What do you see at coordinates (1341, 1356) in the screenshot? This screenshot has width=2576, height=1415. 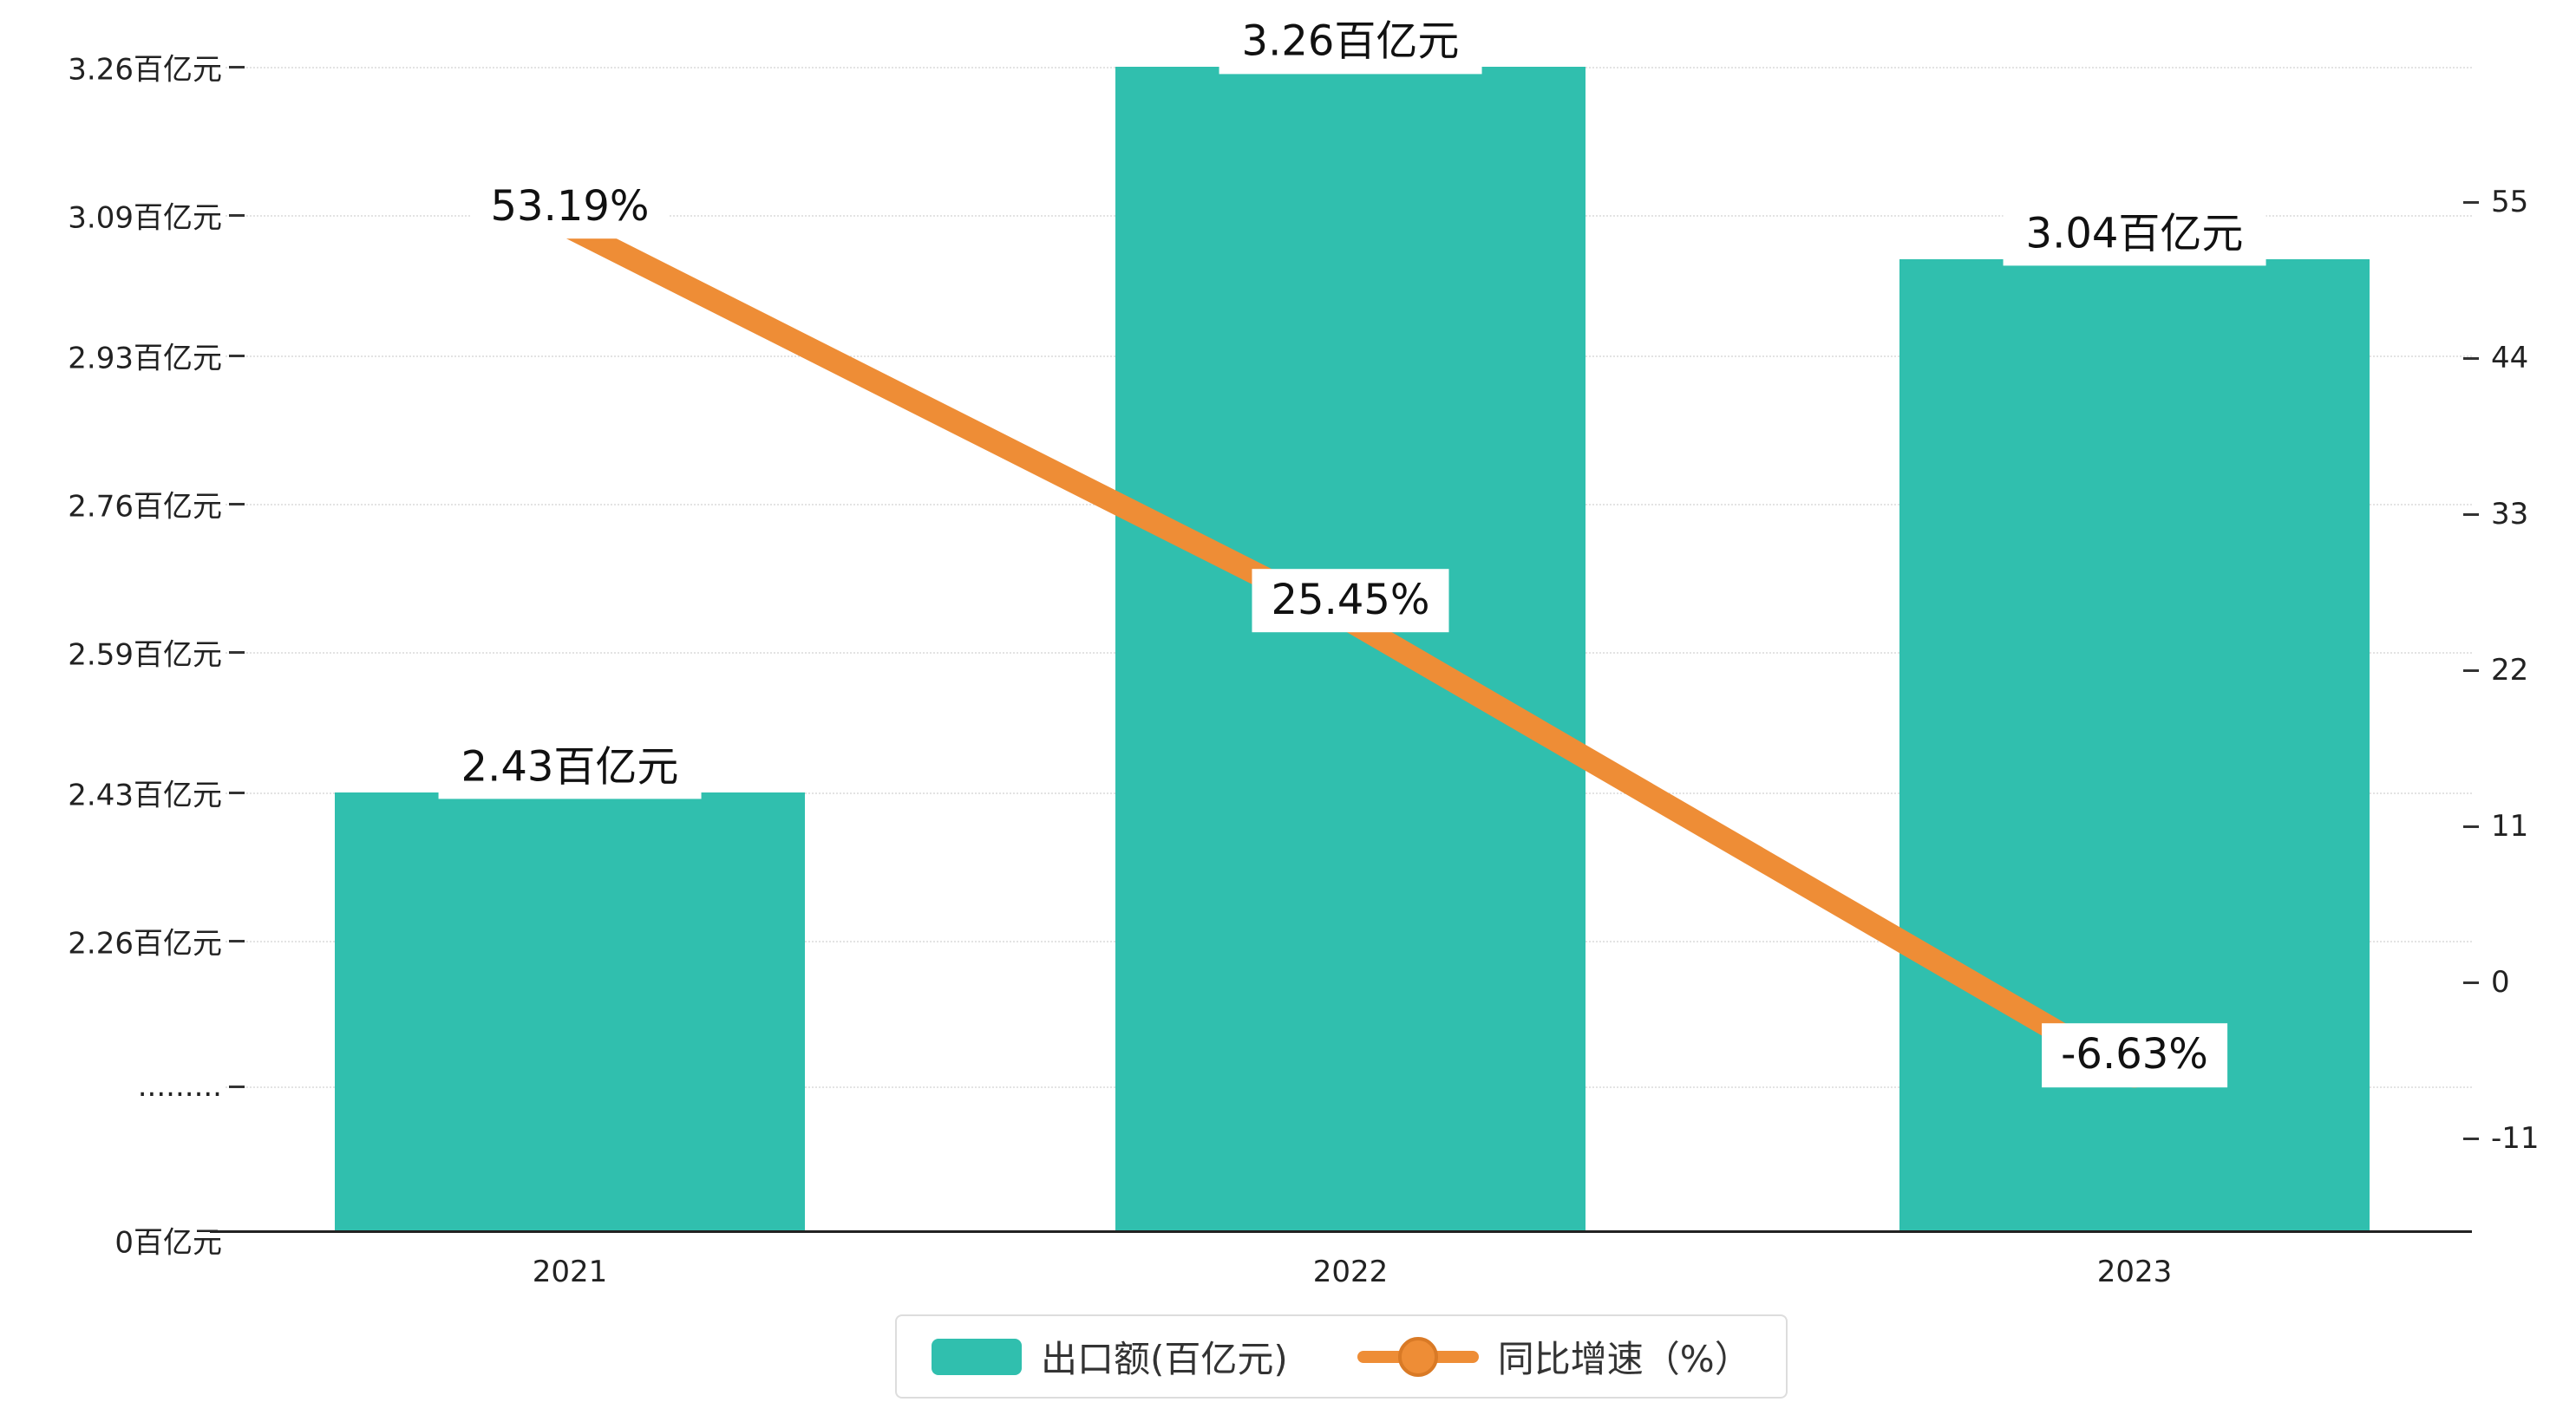 I see `legend: 出口额(百亿元) 同比增速（%）` at bounding box center [1341, 1356].